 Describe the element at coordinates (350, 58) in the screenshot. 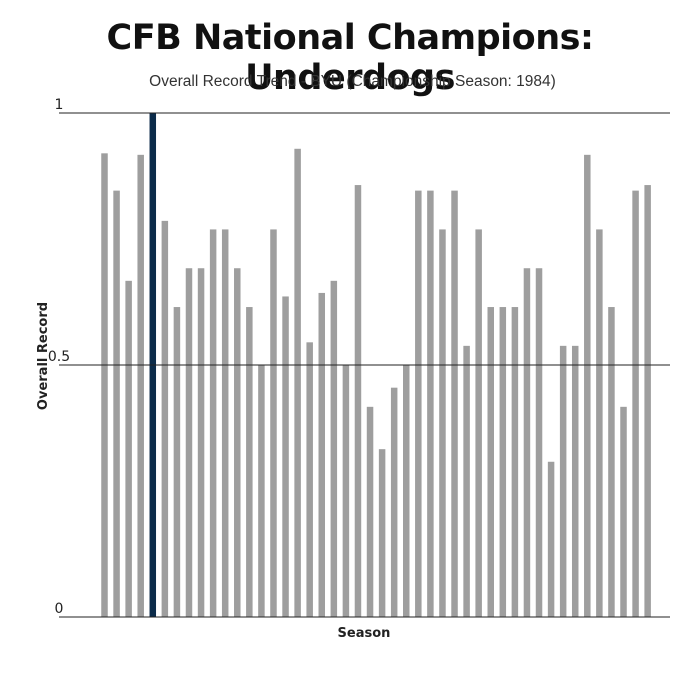

I see `page-title: CFB National Champions: Underdogs` at that location.